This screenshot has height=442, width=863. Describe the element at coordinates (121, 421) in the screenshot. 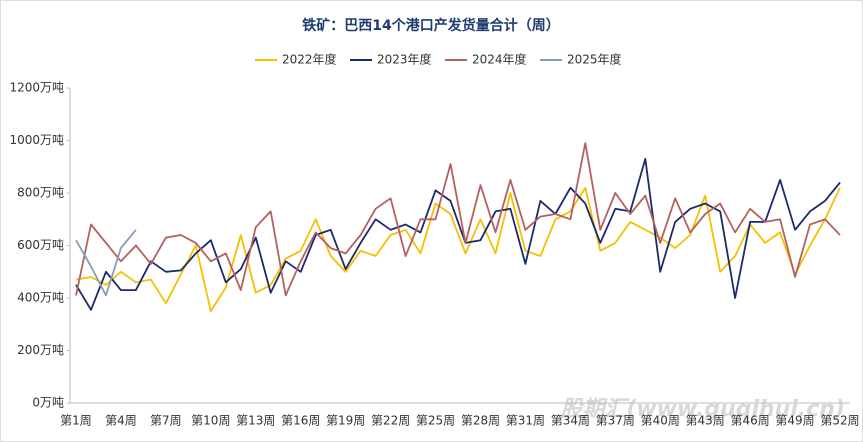

I see `x-tick-label: 第4周` at that location.